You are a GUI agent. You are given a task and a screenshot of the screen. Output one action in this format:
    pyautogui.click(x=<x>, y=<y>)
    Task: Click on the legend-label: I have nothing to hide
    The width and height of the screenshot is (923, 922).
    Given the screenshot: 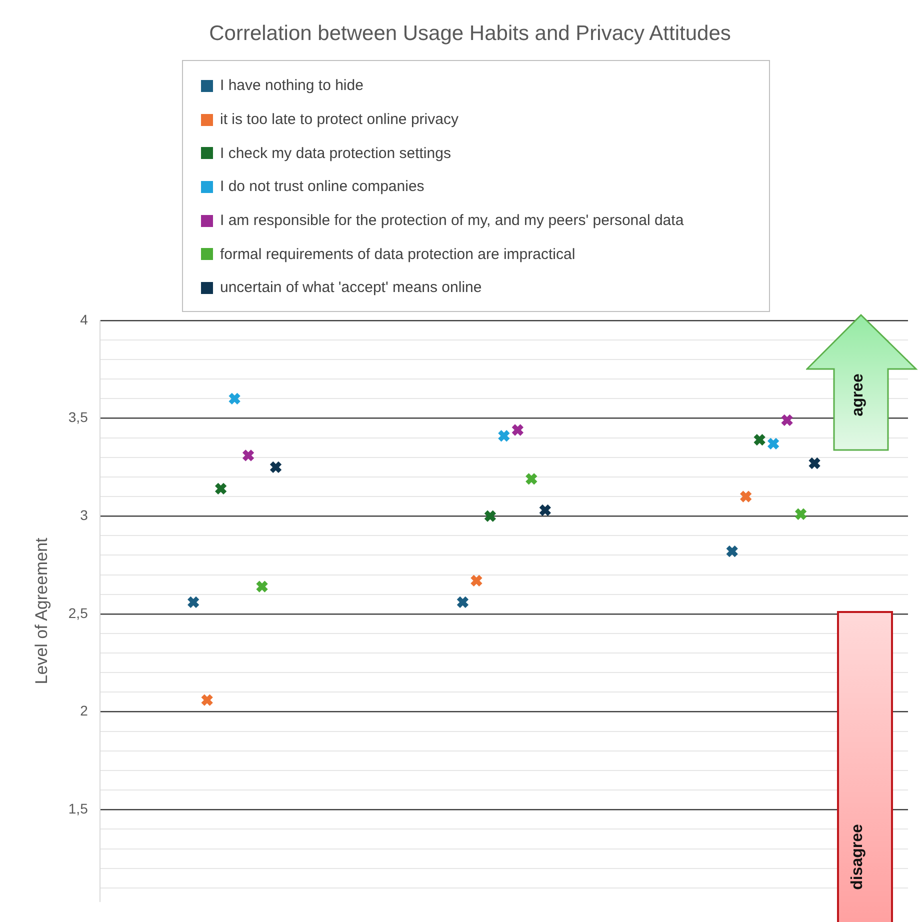 What is the action you would take?
    pyautogui.click(x=292, y=85)
    